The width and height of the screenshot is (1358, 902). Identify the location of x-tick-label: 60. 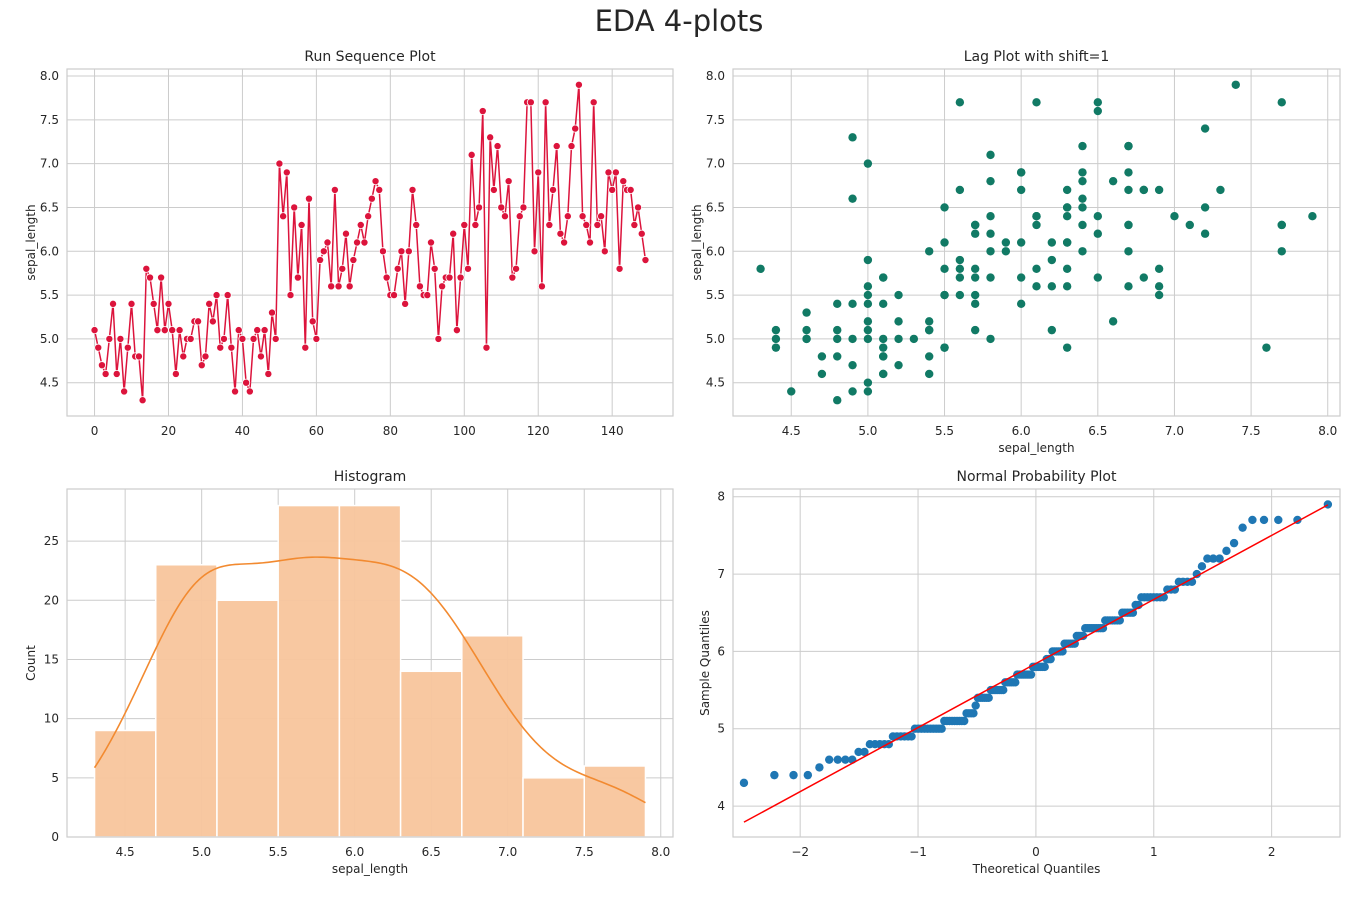
(316, 431).